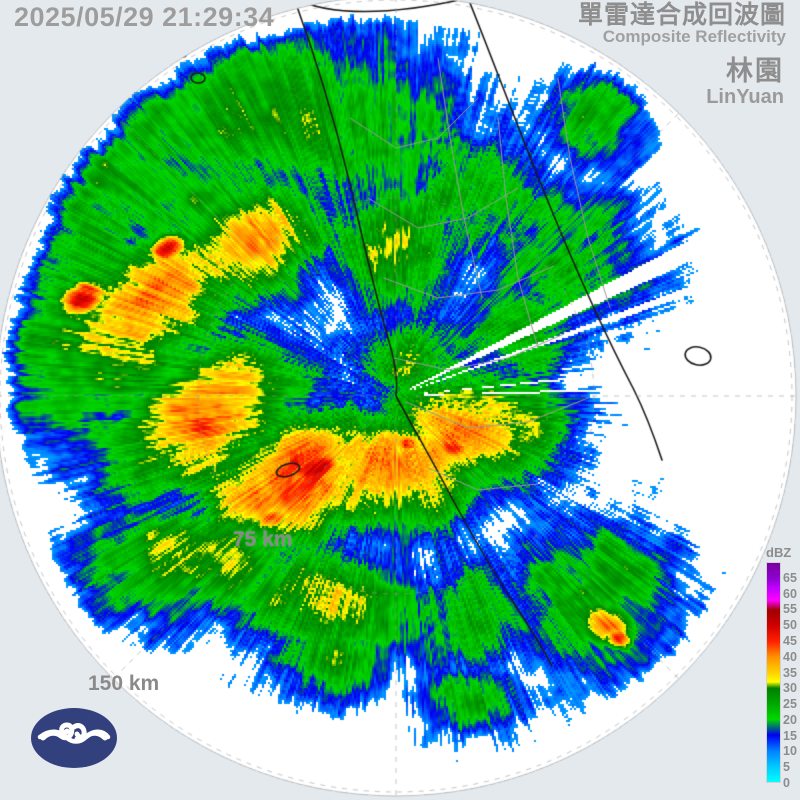 The image size is (800, 800). I want to click on colorbar-tick-60: 60, so click(790, 593).